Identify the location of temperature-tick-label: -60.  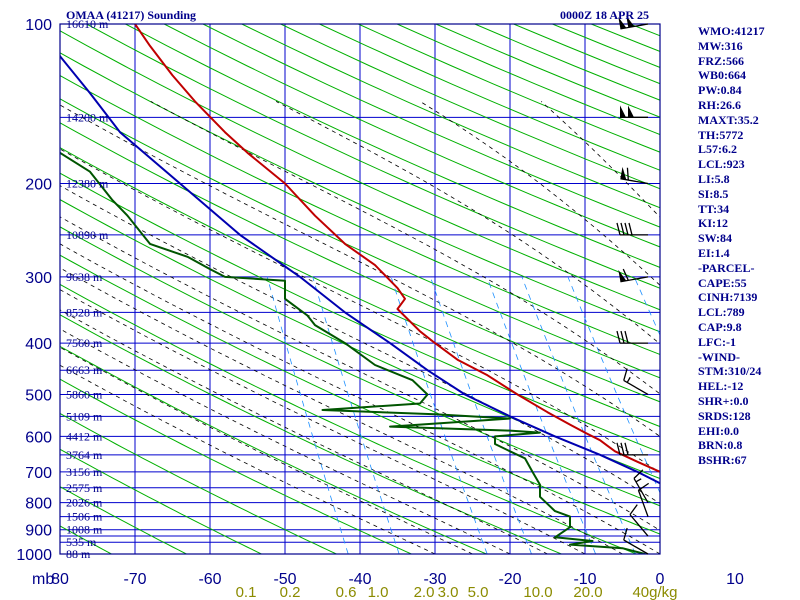
(209, 579).